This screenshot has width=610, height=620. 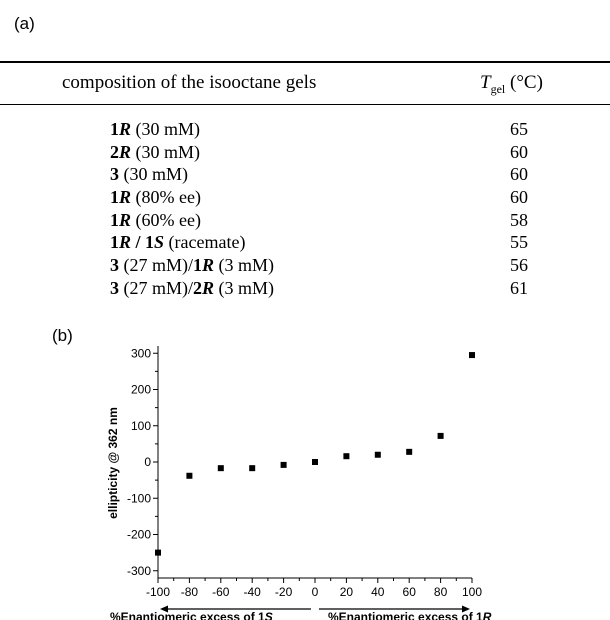 I want to click on tgel-cell: 55, so click(x=519, y=242).